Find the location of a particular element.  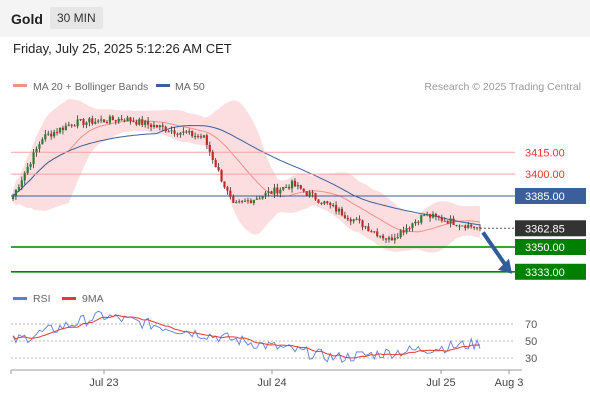

level-label-3400.00: 3400.00 is located at coordinates (545, 175).